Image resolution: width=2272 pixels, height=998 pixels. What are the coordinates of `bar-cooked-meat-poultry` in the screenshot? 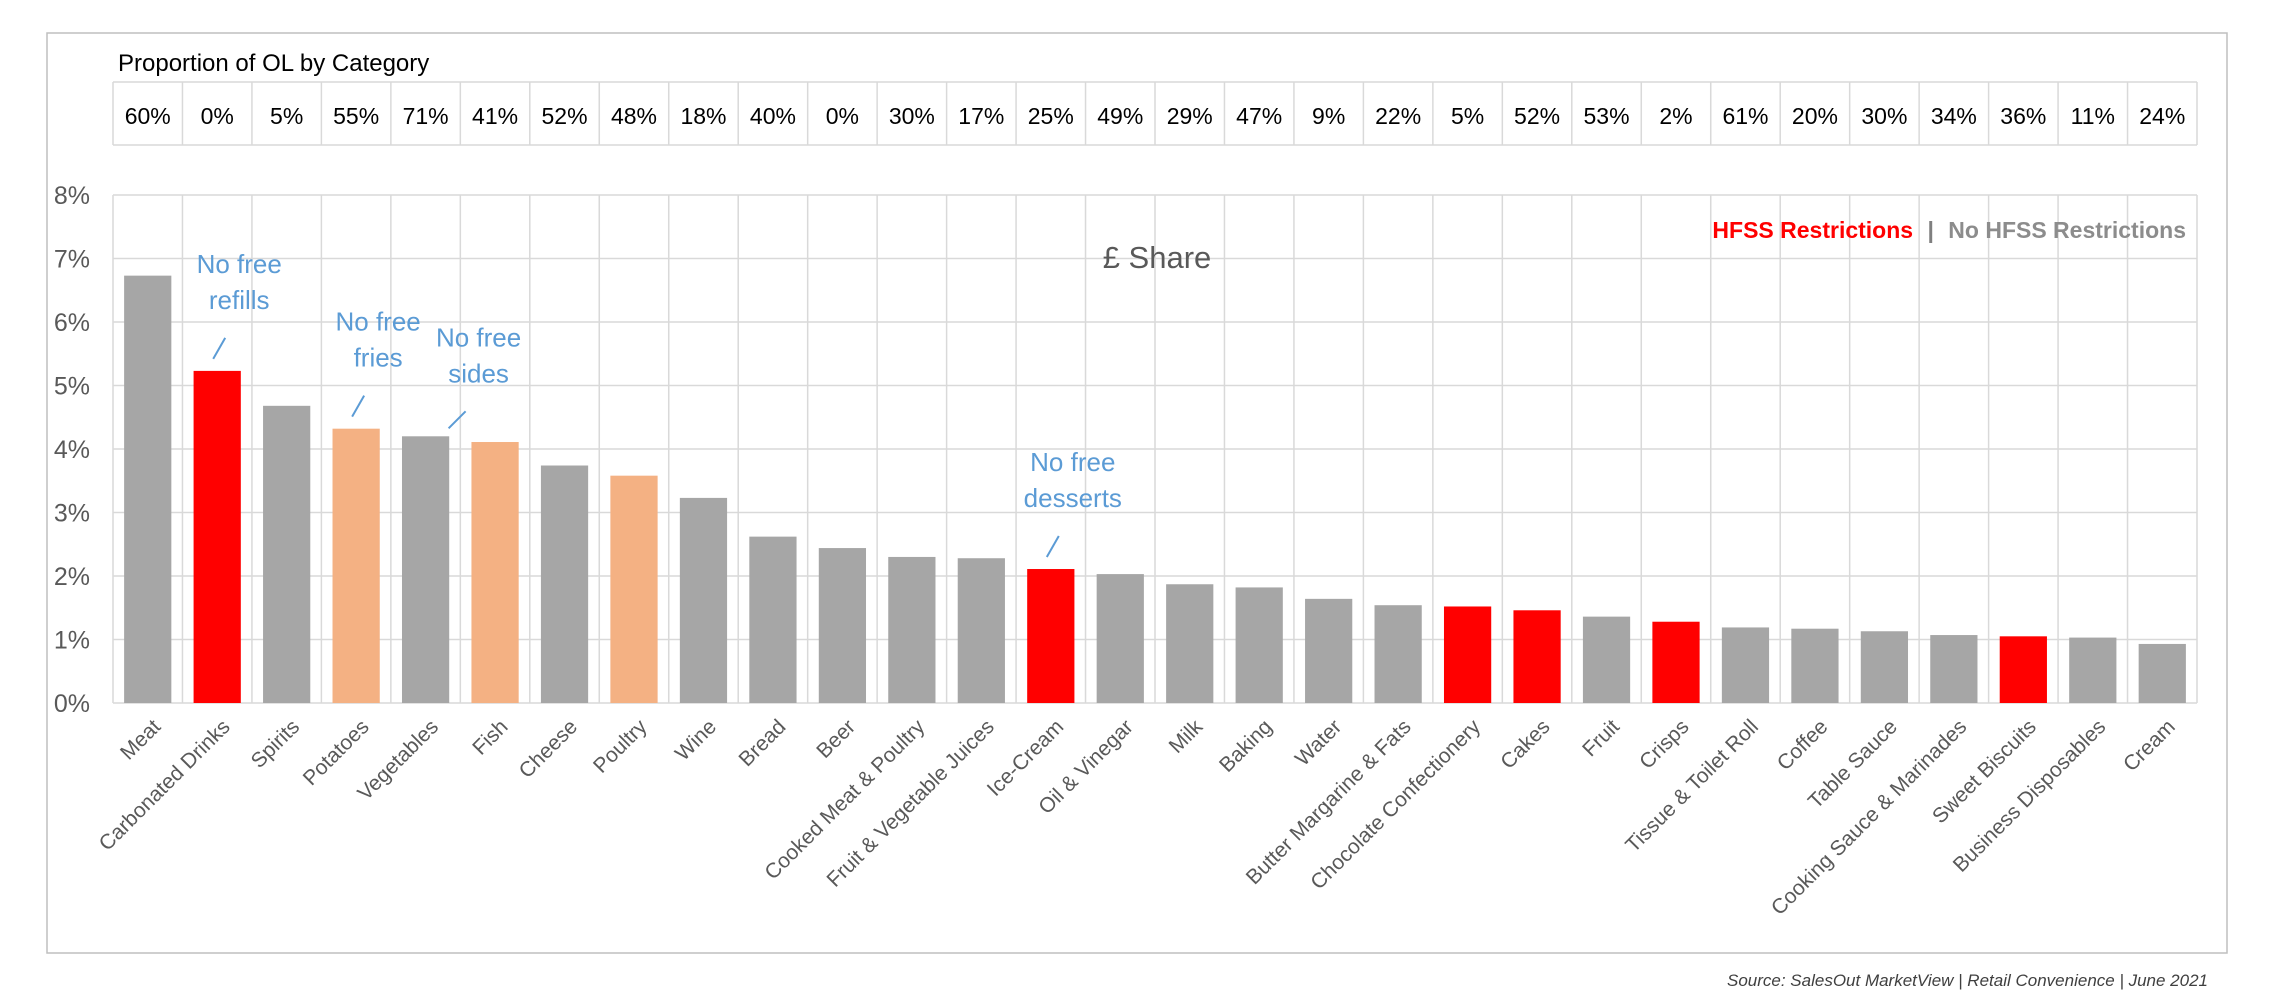 It's located at (912, 629).